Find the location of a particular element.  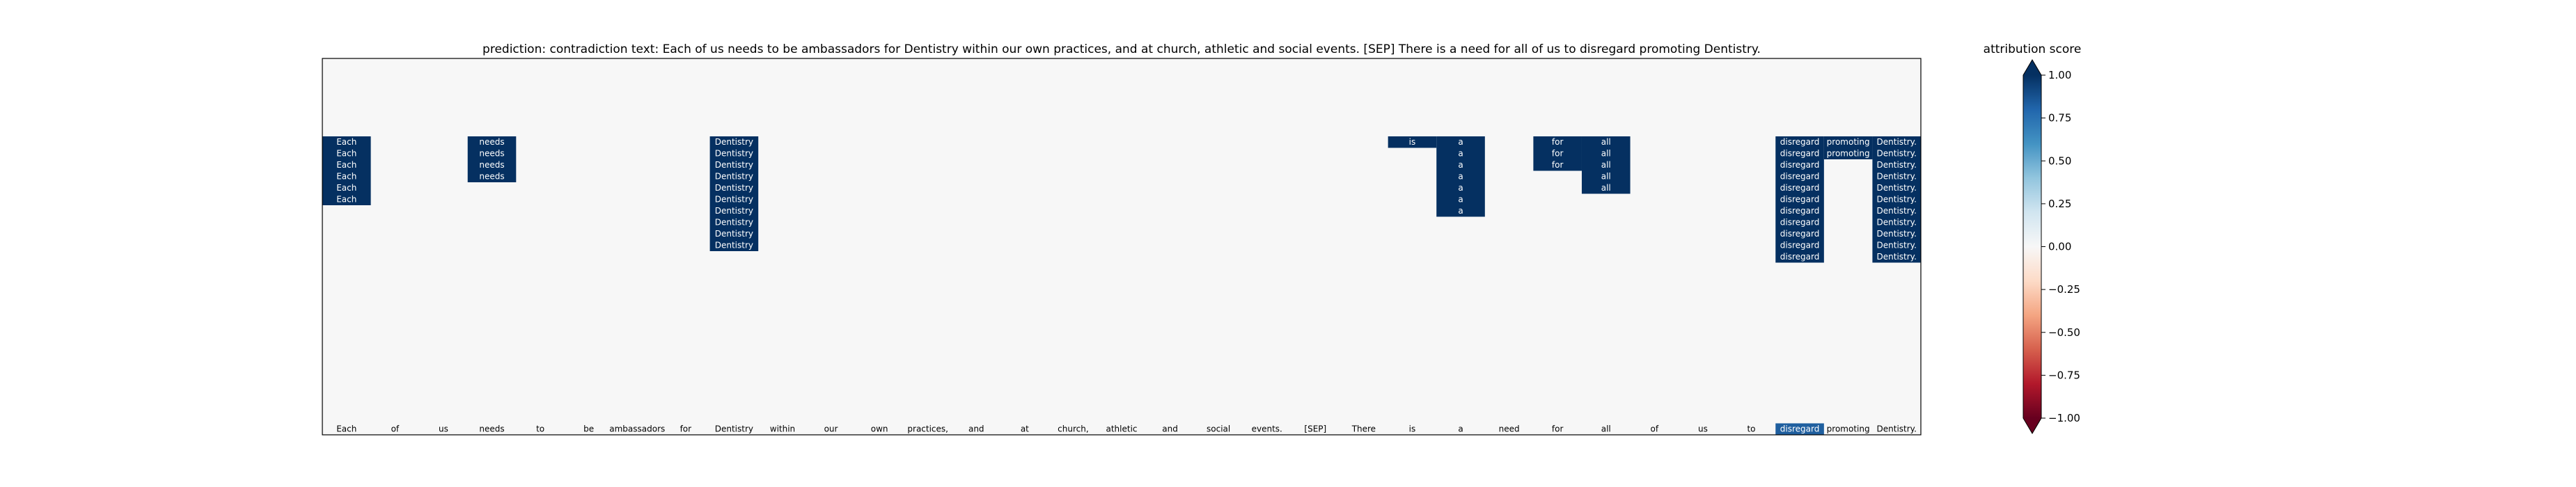

token-label: our is located at coordinates (831, 428).